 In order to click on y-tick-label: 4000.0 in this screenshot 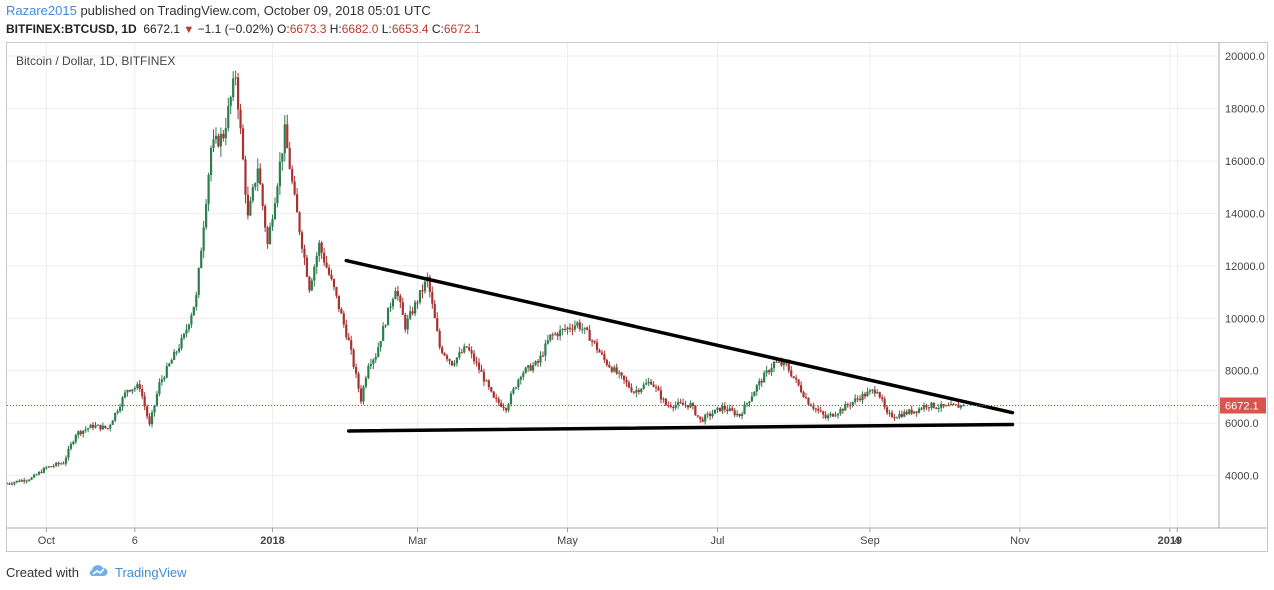, I will do `click(1242, 477)`.